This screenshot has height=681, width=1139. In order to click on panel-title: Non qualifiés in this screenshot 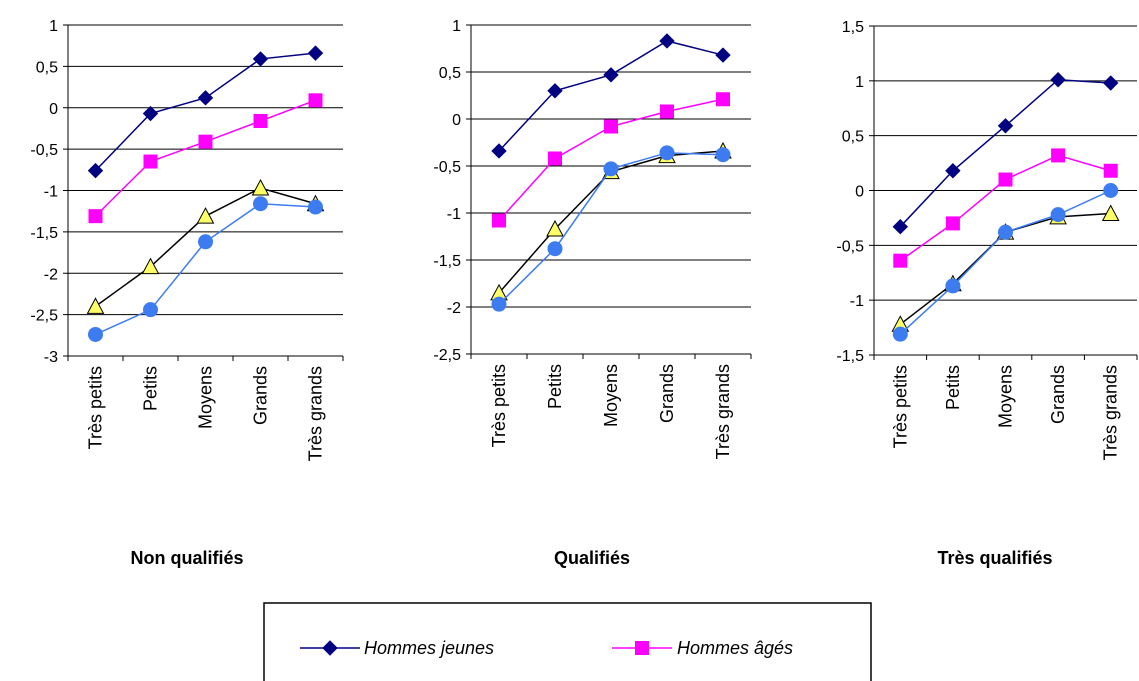, I will do `click(186, 558)`.